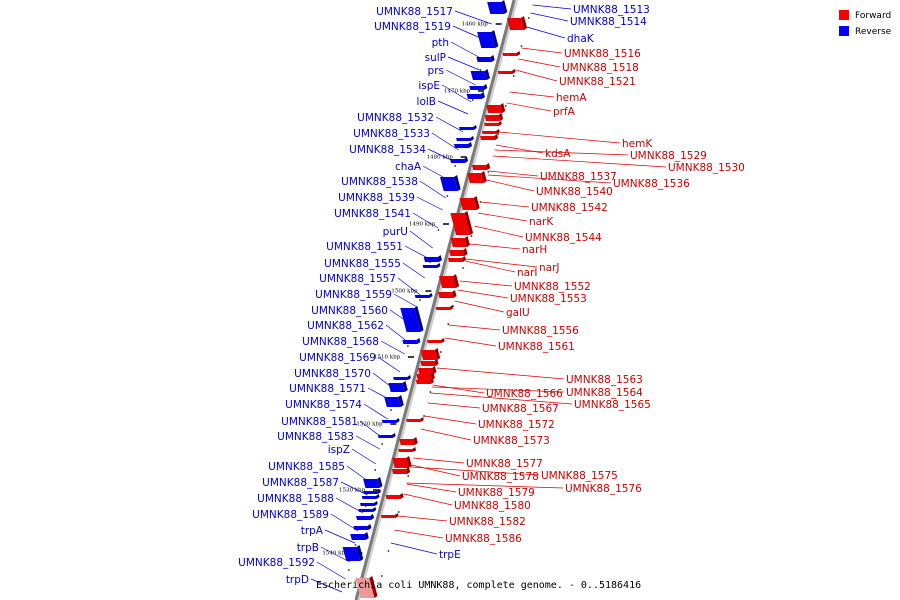  What do you see at coordinates (379, 182) in the screenshot?
I see `gene-label-umnk88-1538: UMNK88_1538` at bounding box center [379, 182].